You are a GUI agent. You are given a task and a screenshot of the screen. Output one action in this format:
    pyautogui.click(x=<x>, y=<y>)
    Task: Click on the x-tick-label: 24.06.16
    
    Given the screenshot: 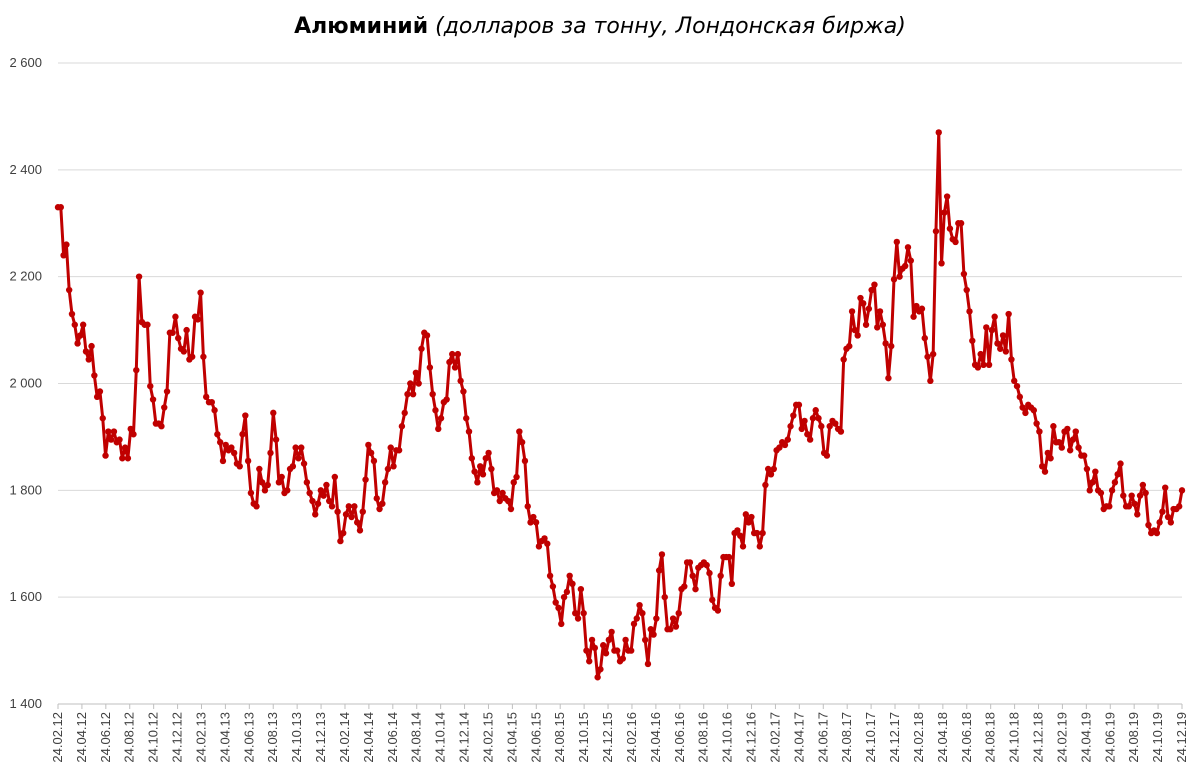 What is the action you would take?
    pyautogui.click(x=679, y=737)
    